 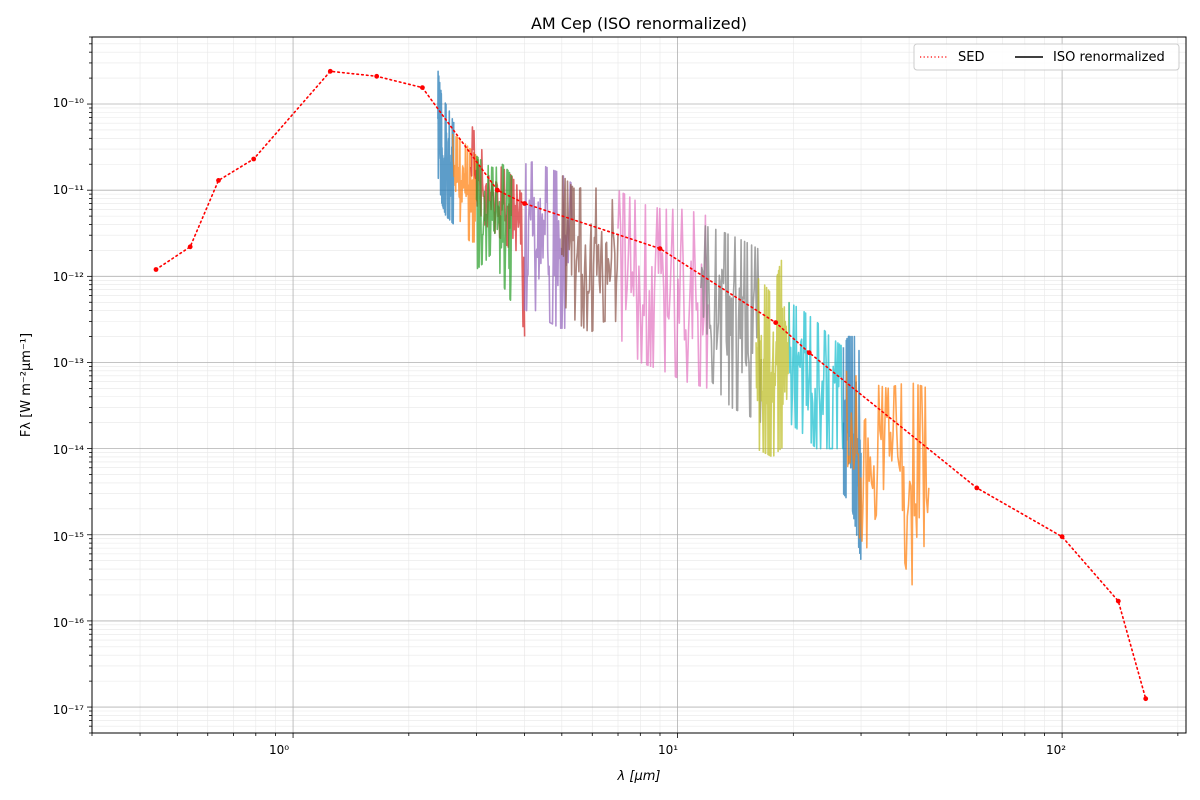 I want to click on legend: SED ISO renormalized, so click(x=1046, y=57).